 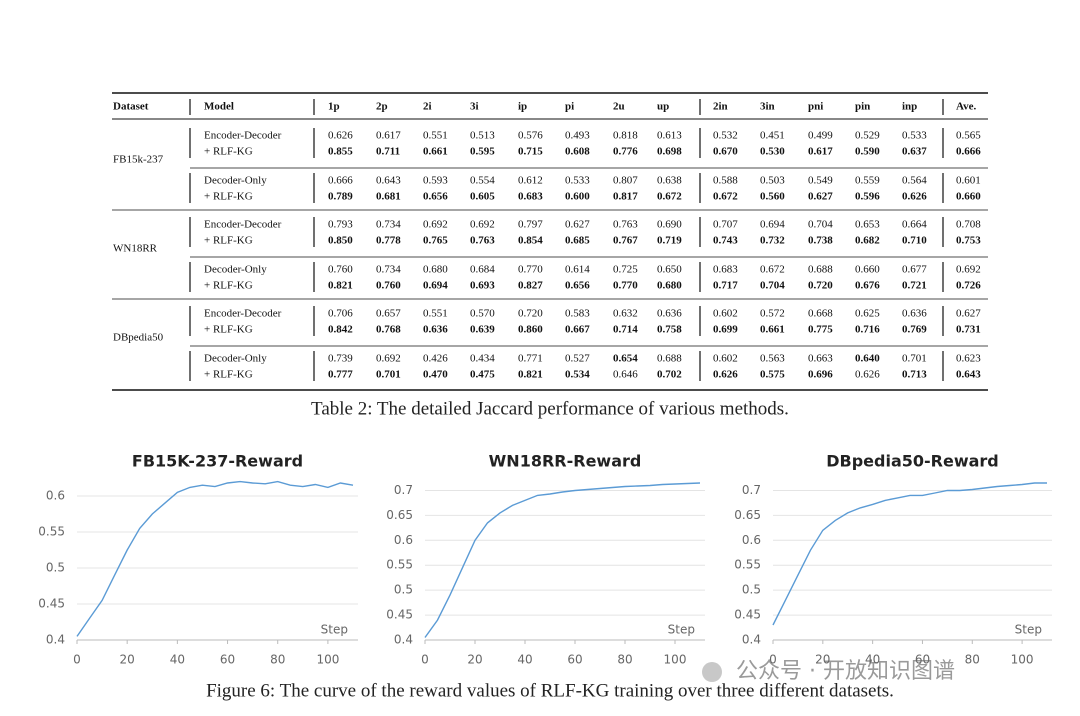 I want to click on table-cell: 0.434, so click(x=482, y=359).